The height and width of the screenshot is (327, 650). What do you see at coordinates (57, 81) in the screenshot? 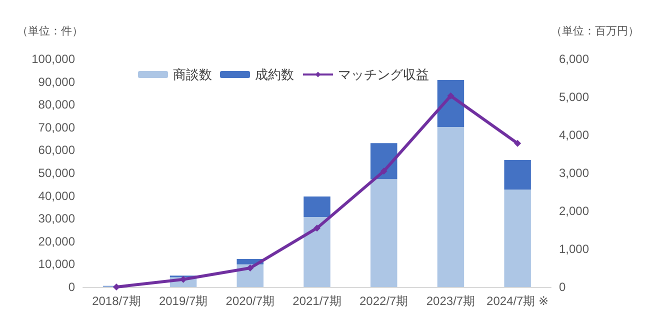
I see `y-tick-label: 90,000` at bounding box center [57, 81].